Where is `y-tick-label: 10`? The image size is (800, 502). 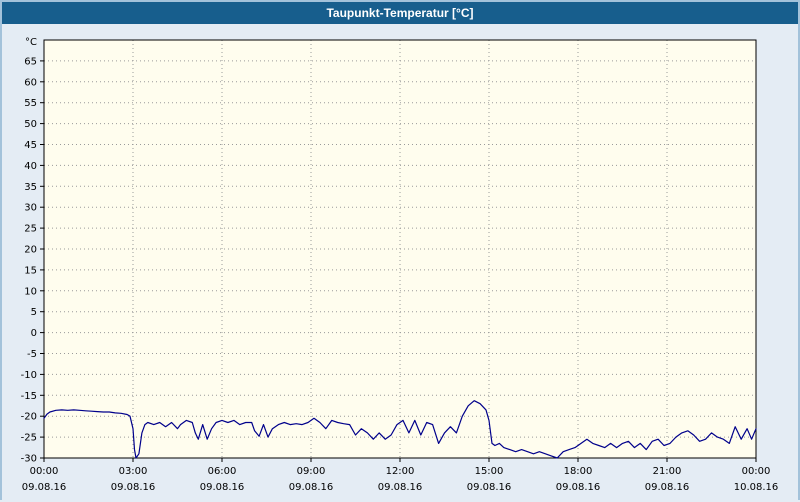
y-tick-label: 10 is located at coordinates (30, 291).